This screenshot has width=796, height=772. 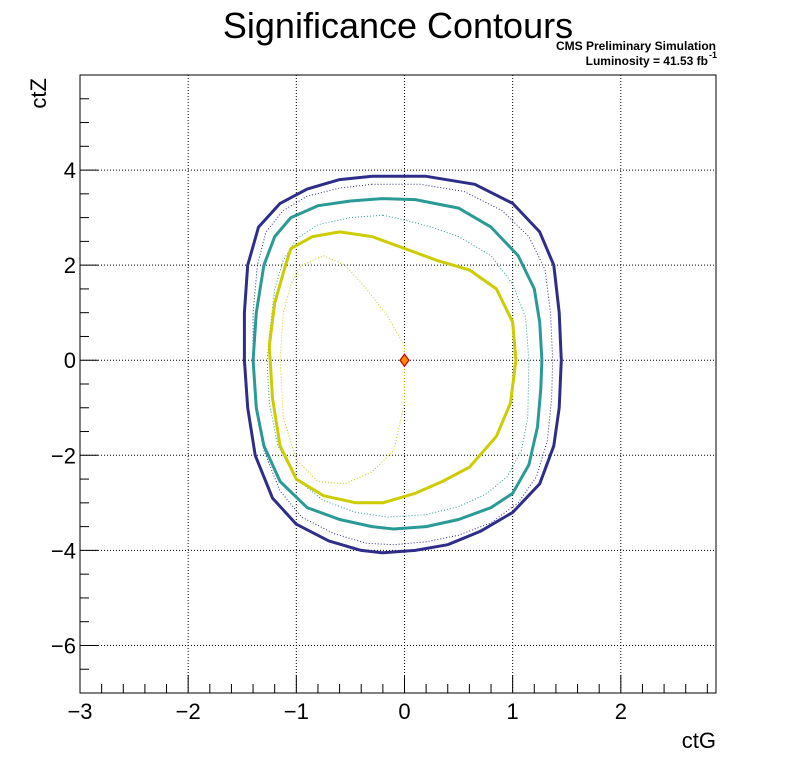 I want to click on luminosity-exponent: -1, so click(x=713, y=55).